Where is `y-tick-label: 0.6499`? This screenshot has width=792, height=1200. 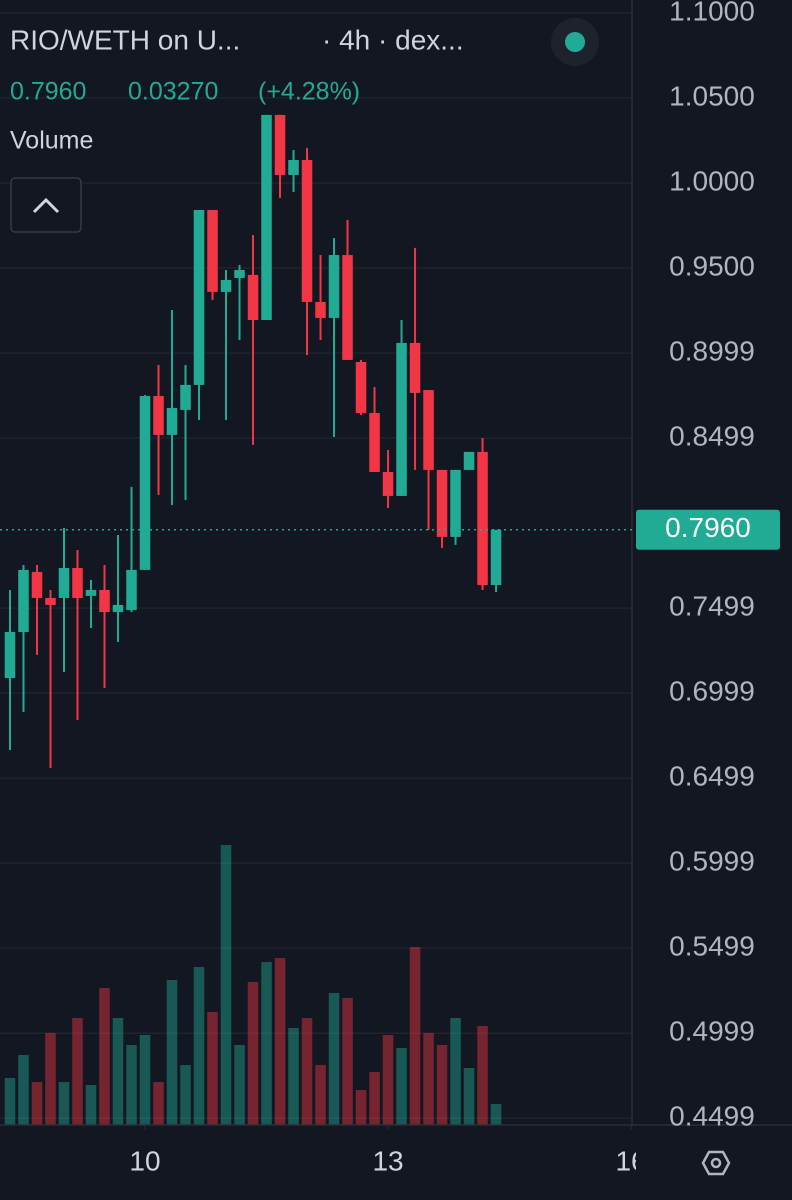
y-tick-label: 0.6499 is located at coordinates (712, 776).